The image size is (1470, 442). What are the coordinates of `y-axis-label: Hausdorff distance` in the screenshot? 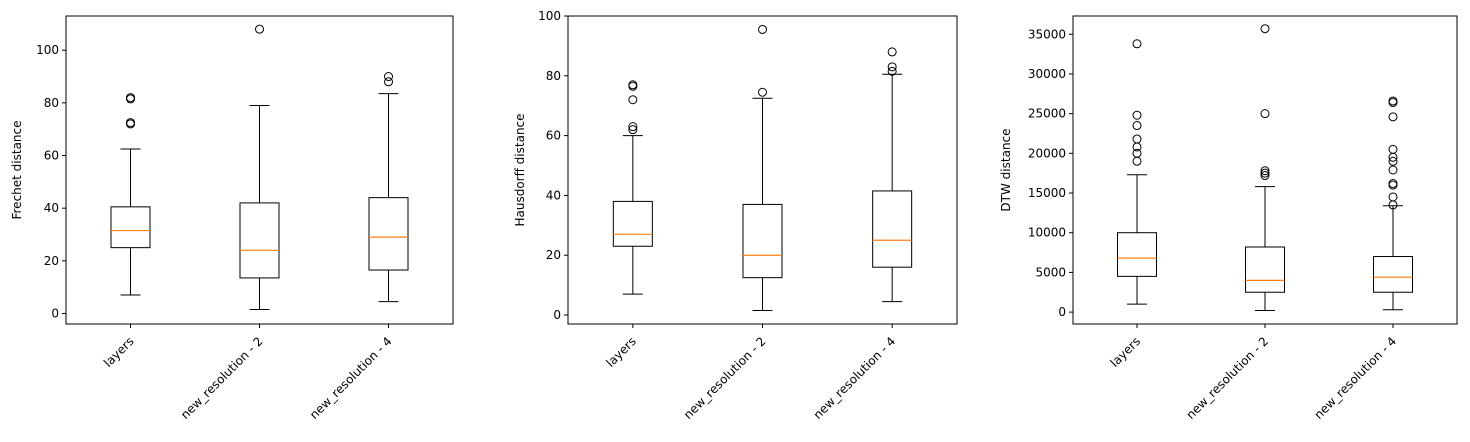 It's located at (520, 169).